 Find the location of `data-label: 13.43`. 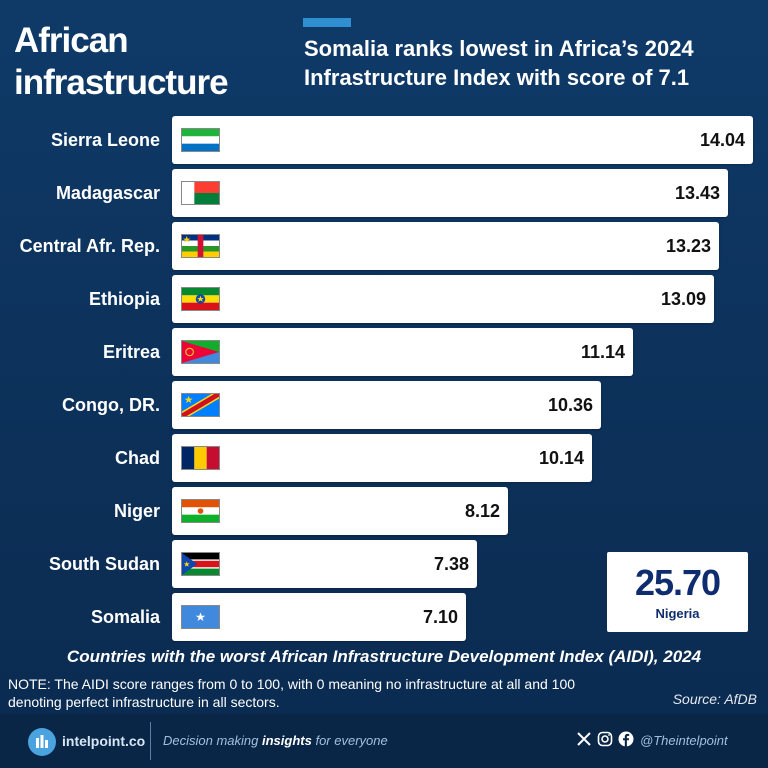

data-label: 13.43 is located at coordinates (697, 193).